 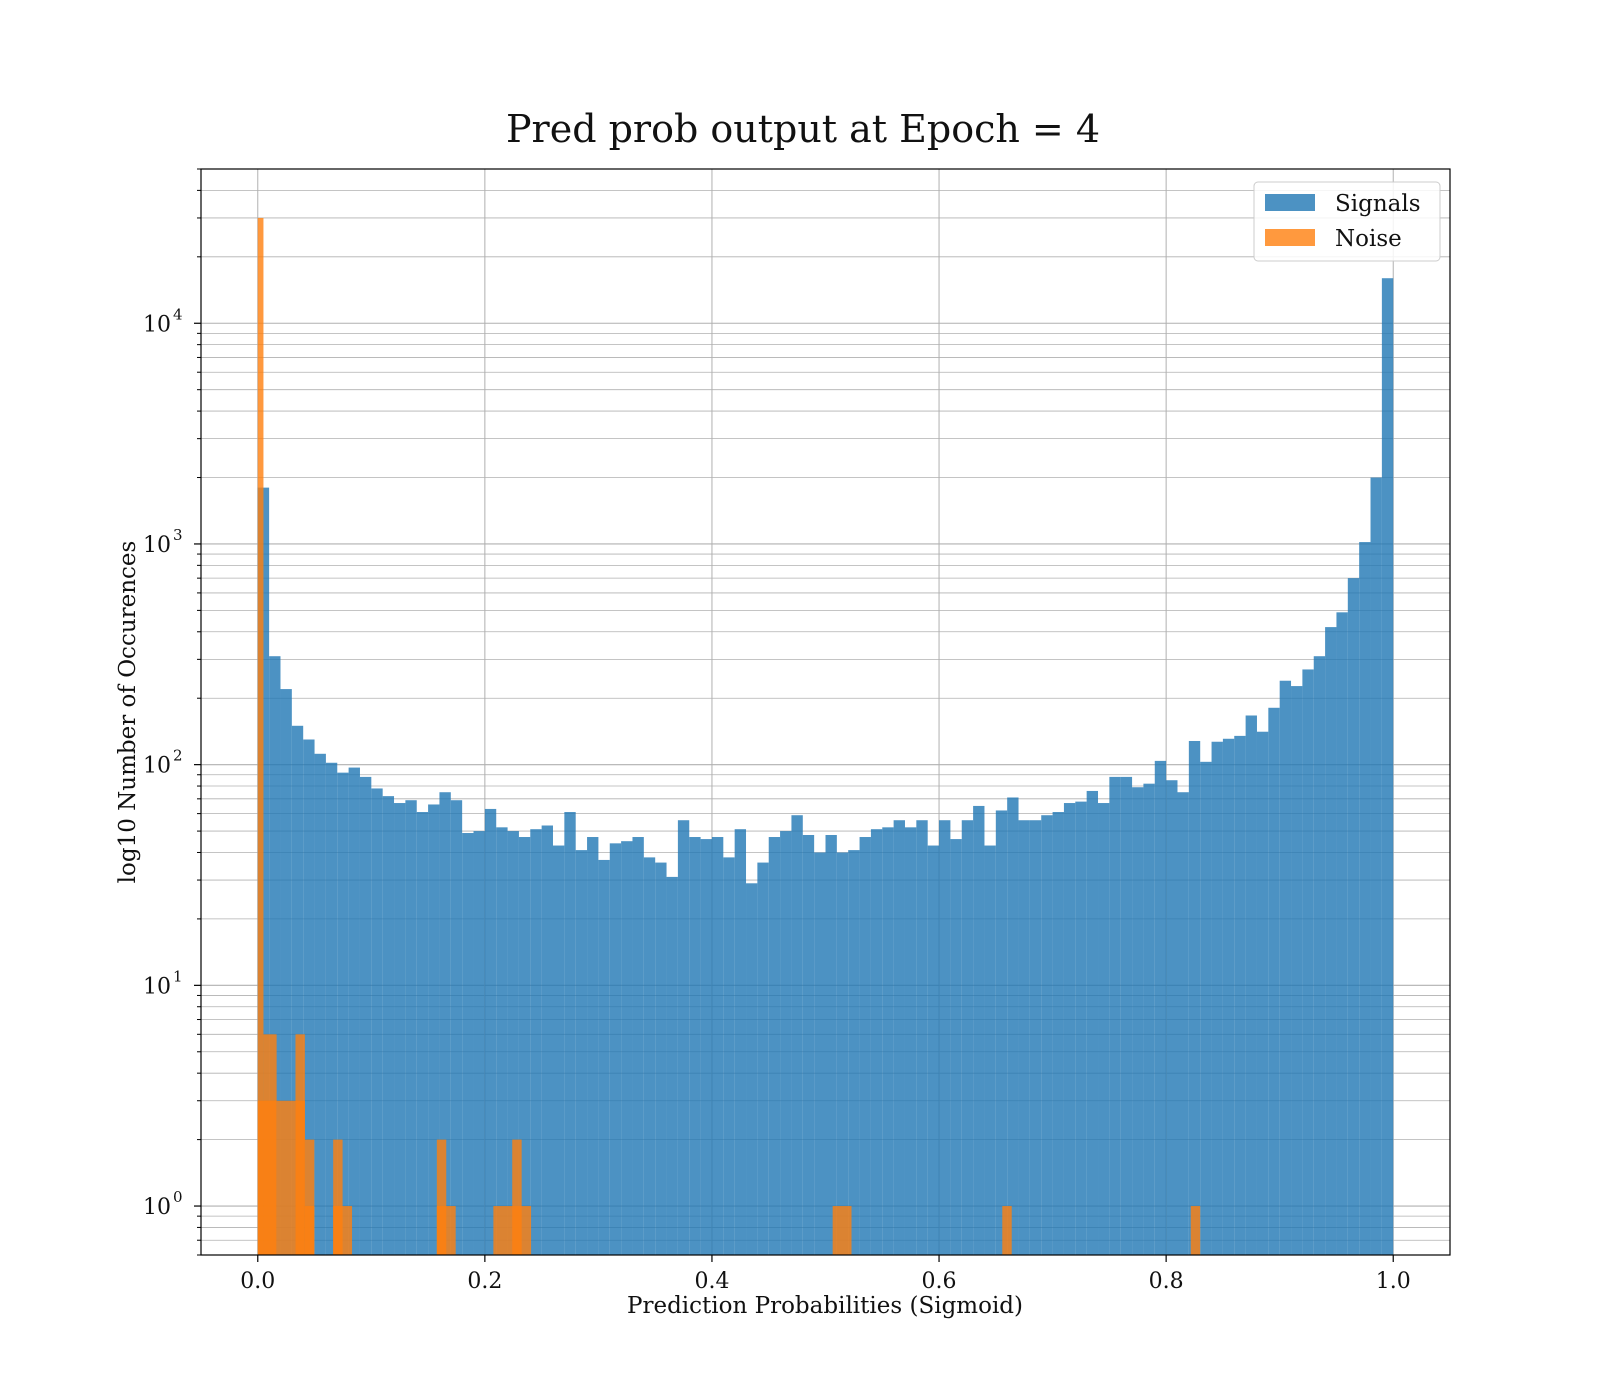 What do you see at coordinates (939, 1281) in the screenshot?
I see `x-tick-label: 0.6` at bounding box center [939, 1281].